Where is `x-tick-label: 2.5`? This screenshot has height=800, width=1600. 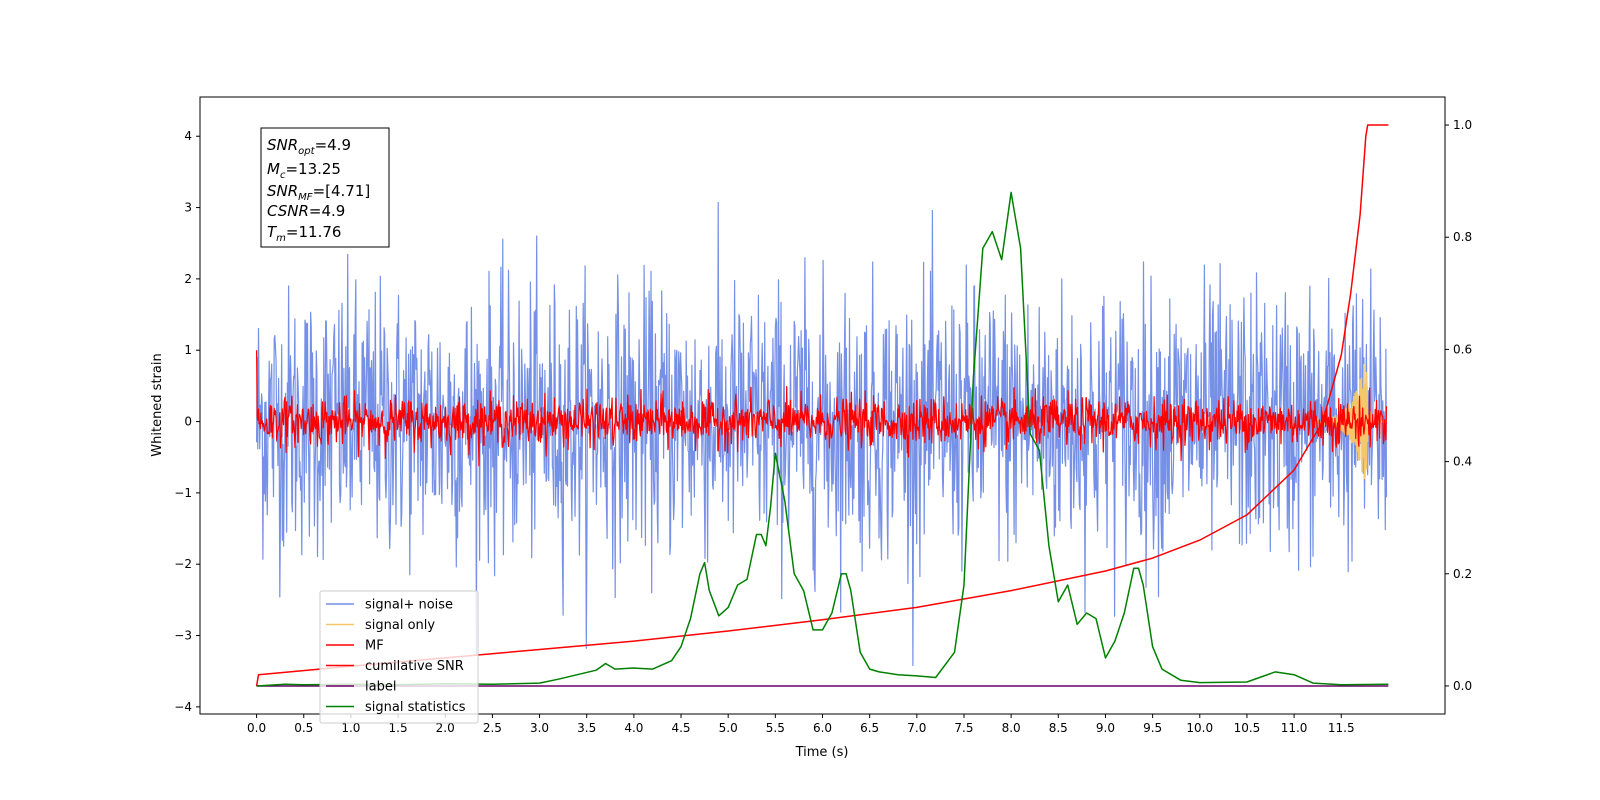 x-tick-label: 2.5 is located at coordinates (492, 728).